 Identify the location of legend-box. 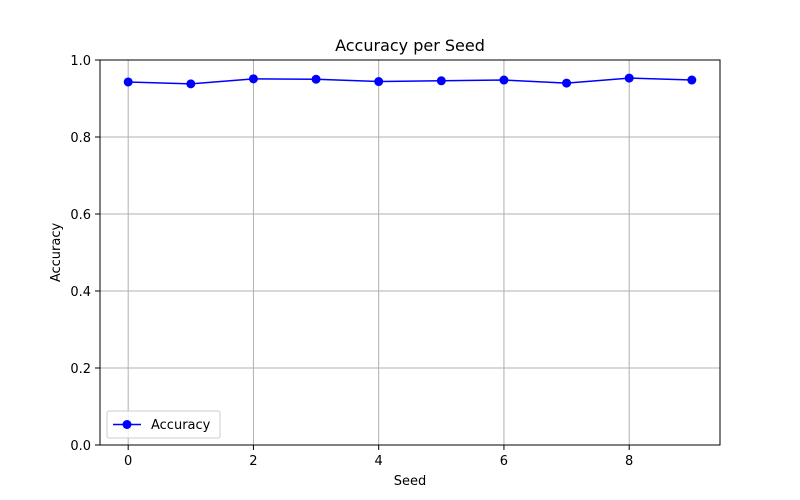
(163, 424).